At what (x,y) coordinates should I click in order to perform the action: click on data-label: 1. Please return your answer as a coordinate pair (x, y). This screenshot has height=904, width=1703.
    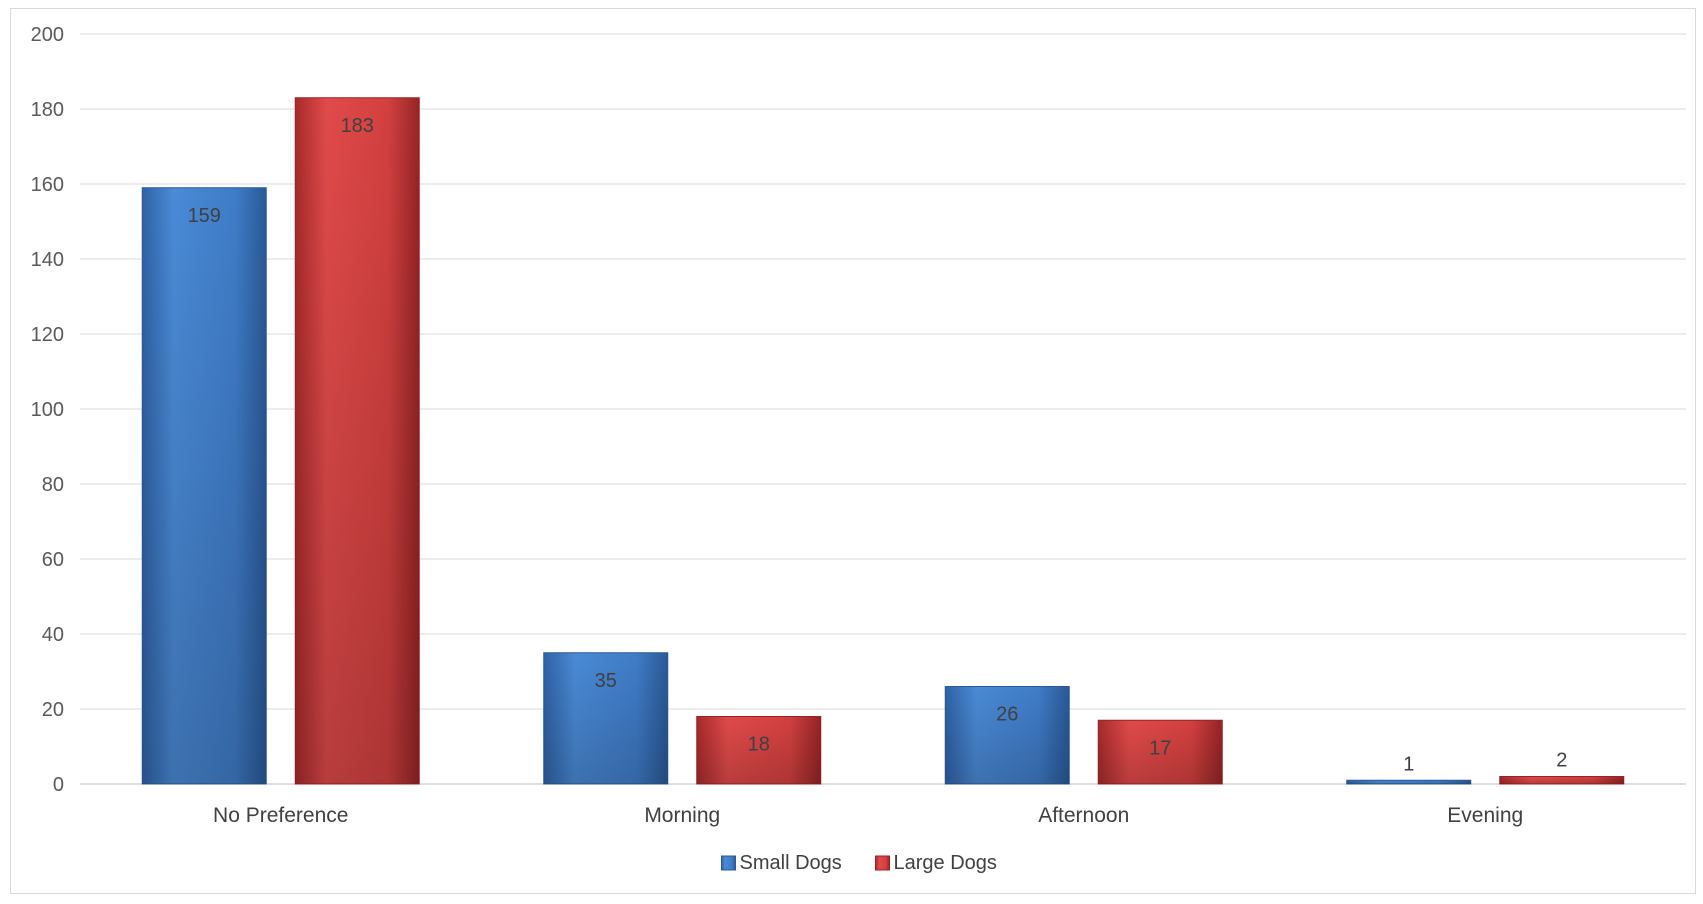
    Looking at the image, I should click on (1408, 764).